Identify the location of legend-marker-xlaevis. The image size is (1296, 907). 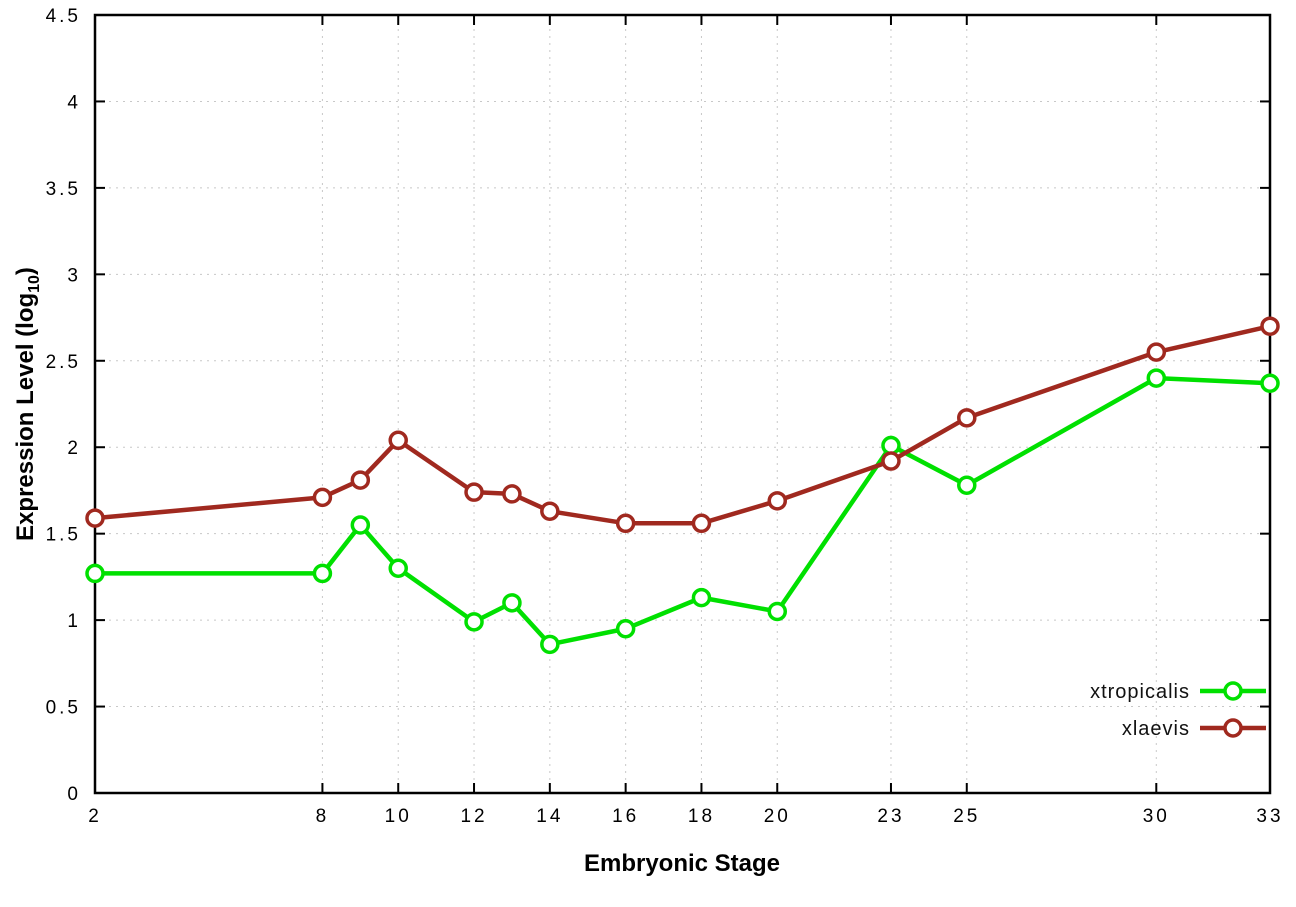
(1233, 728).